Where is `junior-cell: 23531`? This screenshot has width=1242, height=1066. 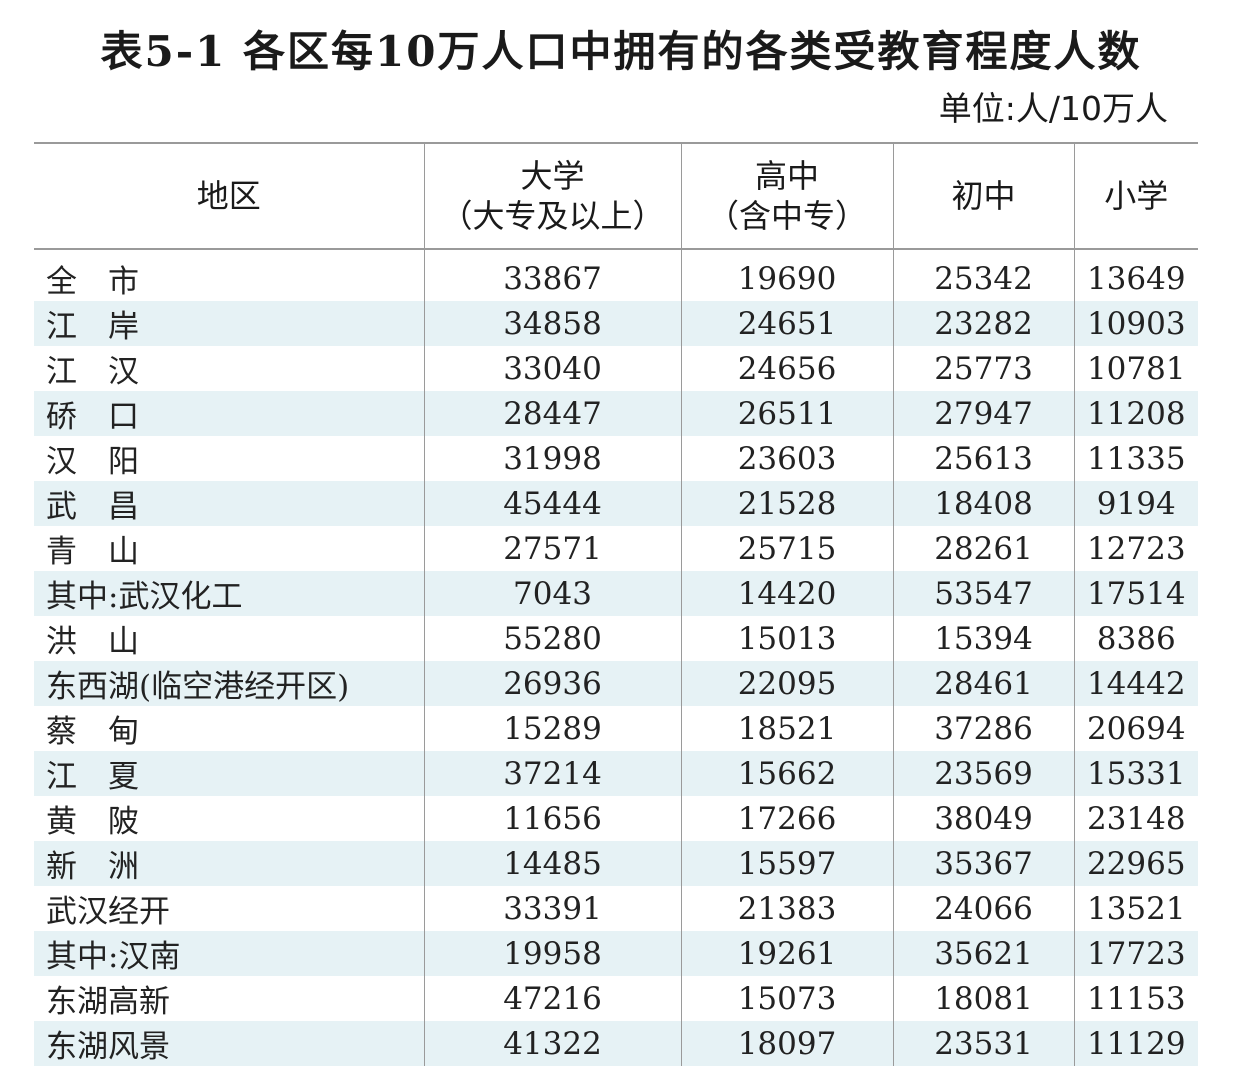
junior-cell: 23531 is located at coordinates (983, 1043).